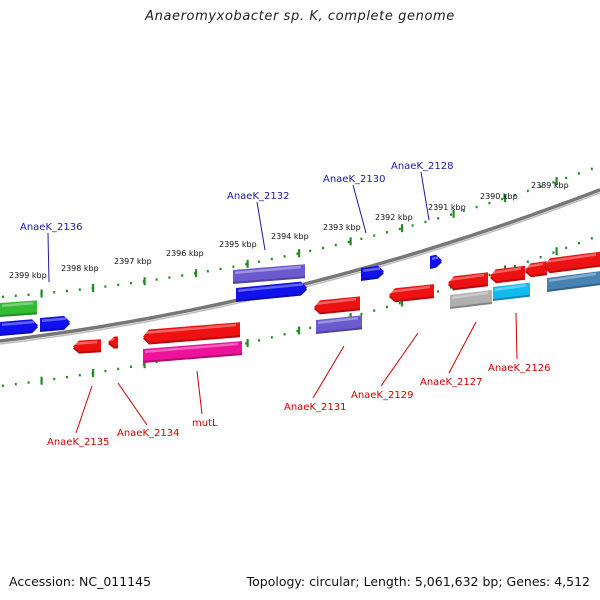 This screenshot has height=600, width=600. I want to click on gene-label: AnaeK_2130, so click(354, 179).